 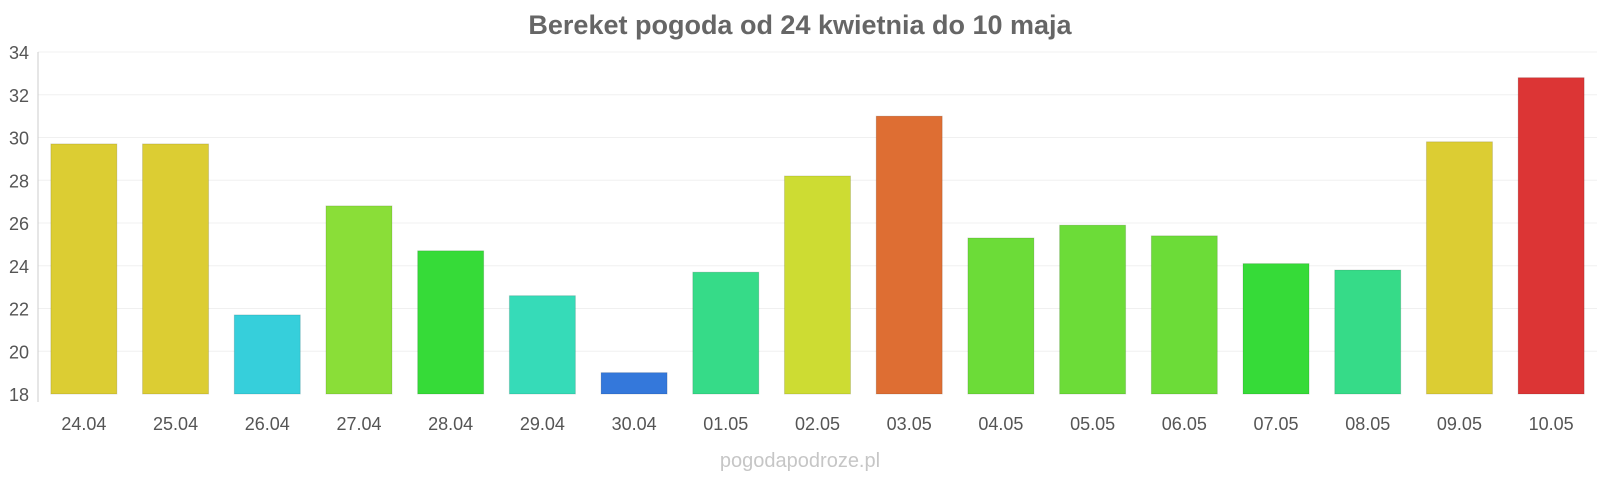 What do you see at coordinates (1459, 424) in the screenshot?
I see `x-tick-label: 09.05` at bounding box center [1459, 424].